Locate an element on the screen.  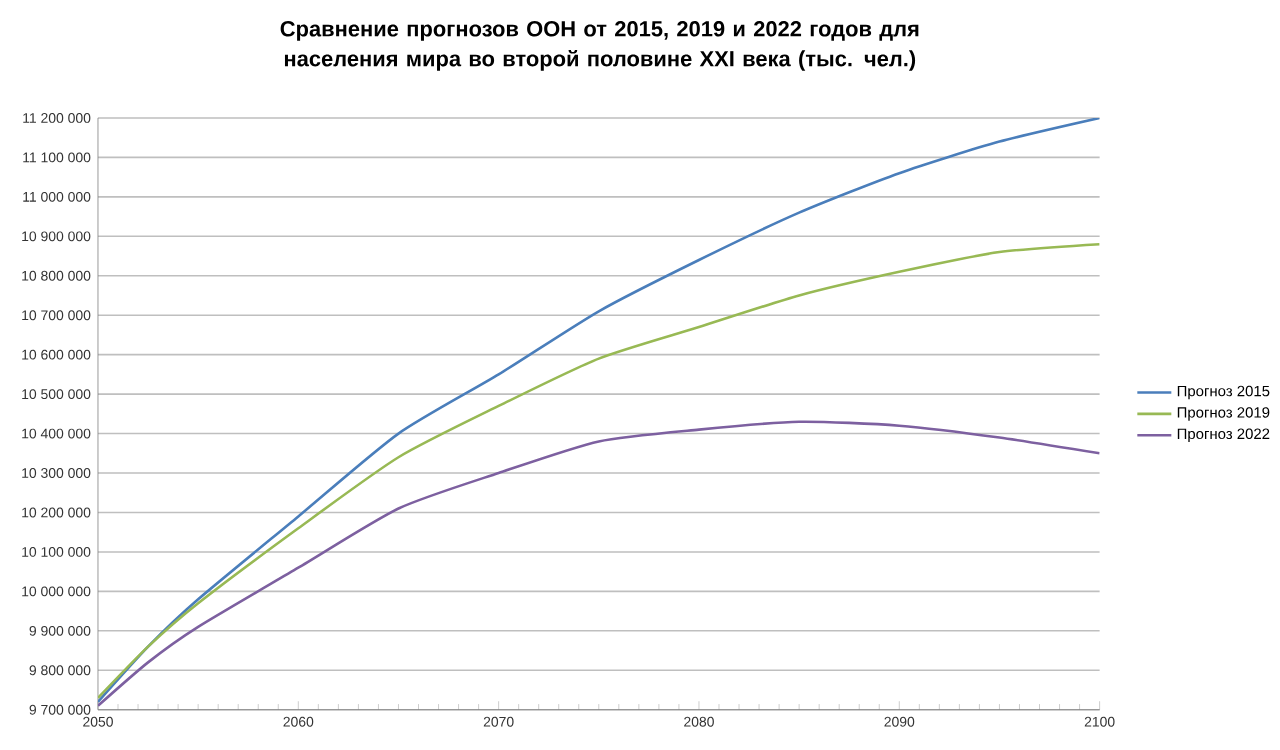
chart-title: Сравнение прогнозов ООН от 2015, 2019 и 2022 годов для населения мира во второй половине XXI века (тыс. чел.) is located at coordinates (599, 46).